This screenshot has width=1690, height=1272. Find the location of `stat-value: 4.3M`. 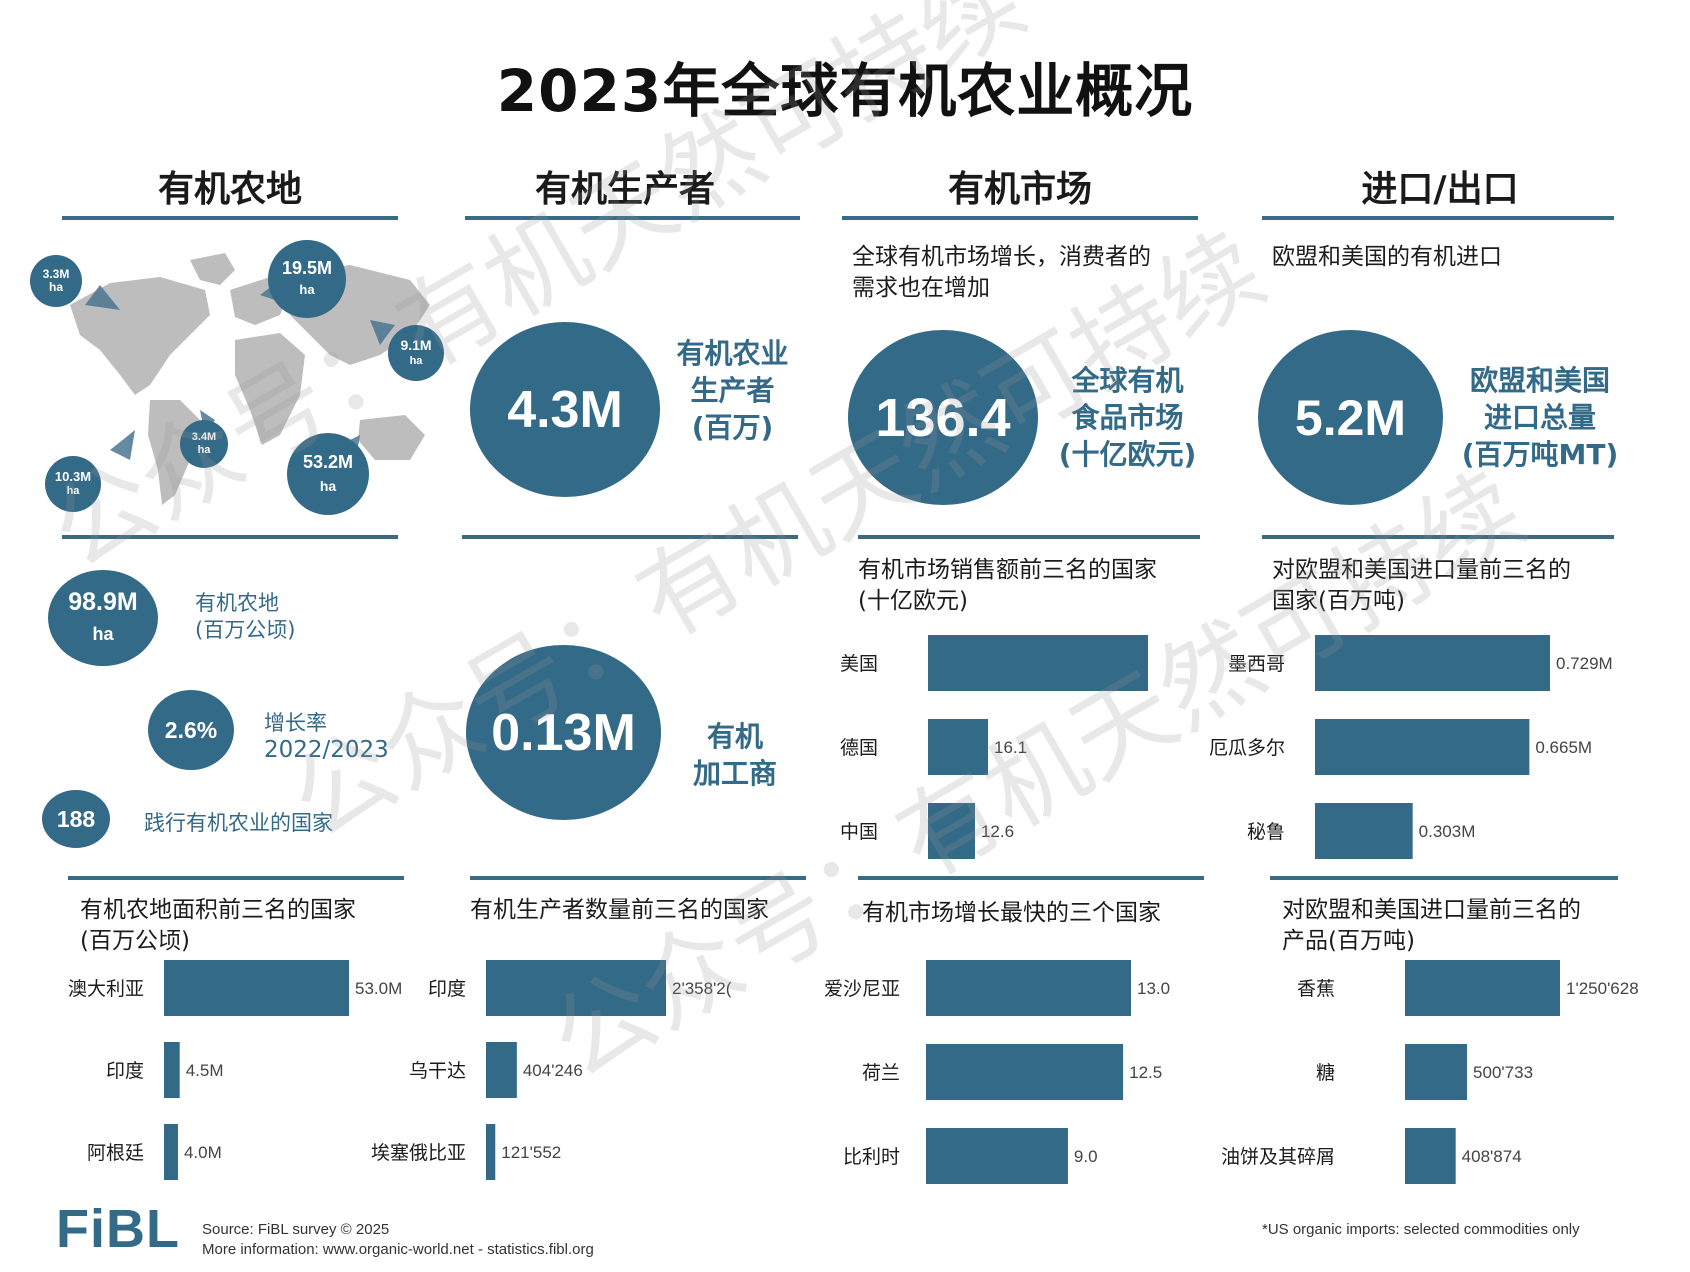

stat-value: 4.3M is located at coordinates (565, 409).